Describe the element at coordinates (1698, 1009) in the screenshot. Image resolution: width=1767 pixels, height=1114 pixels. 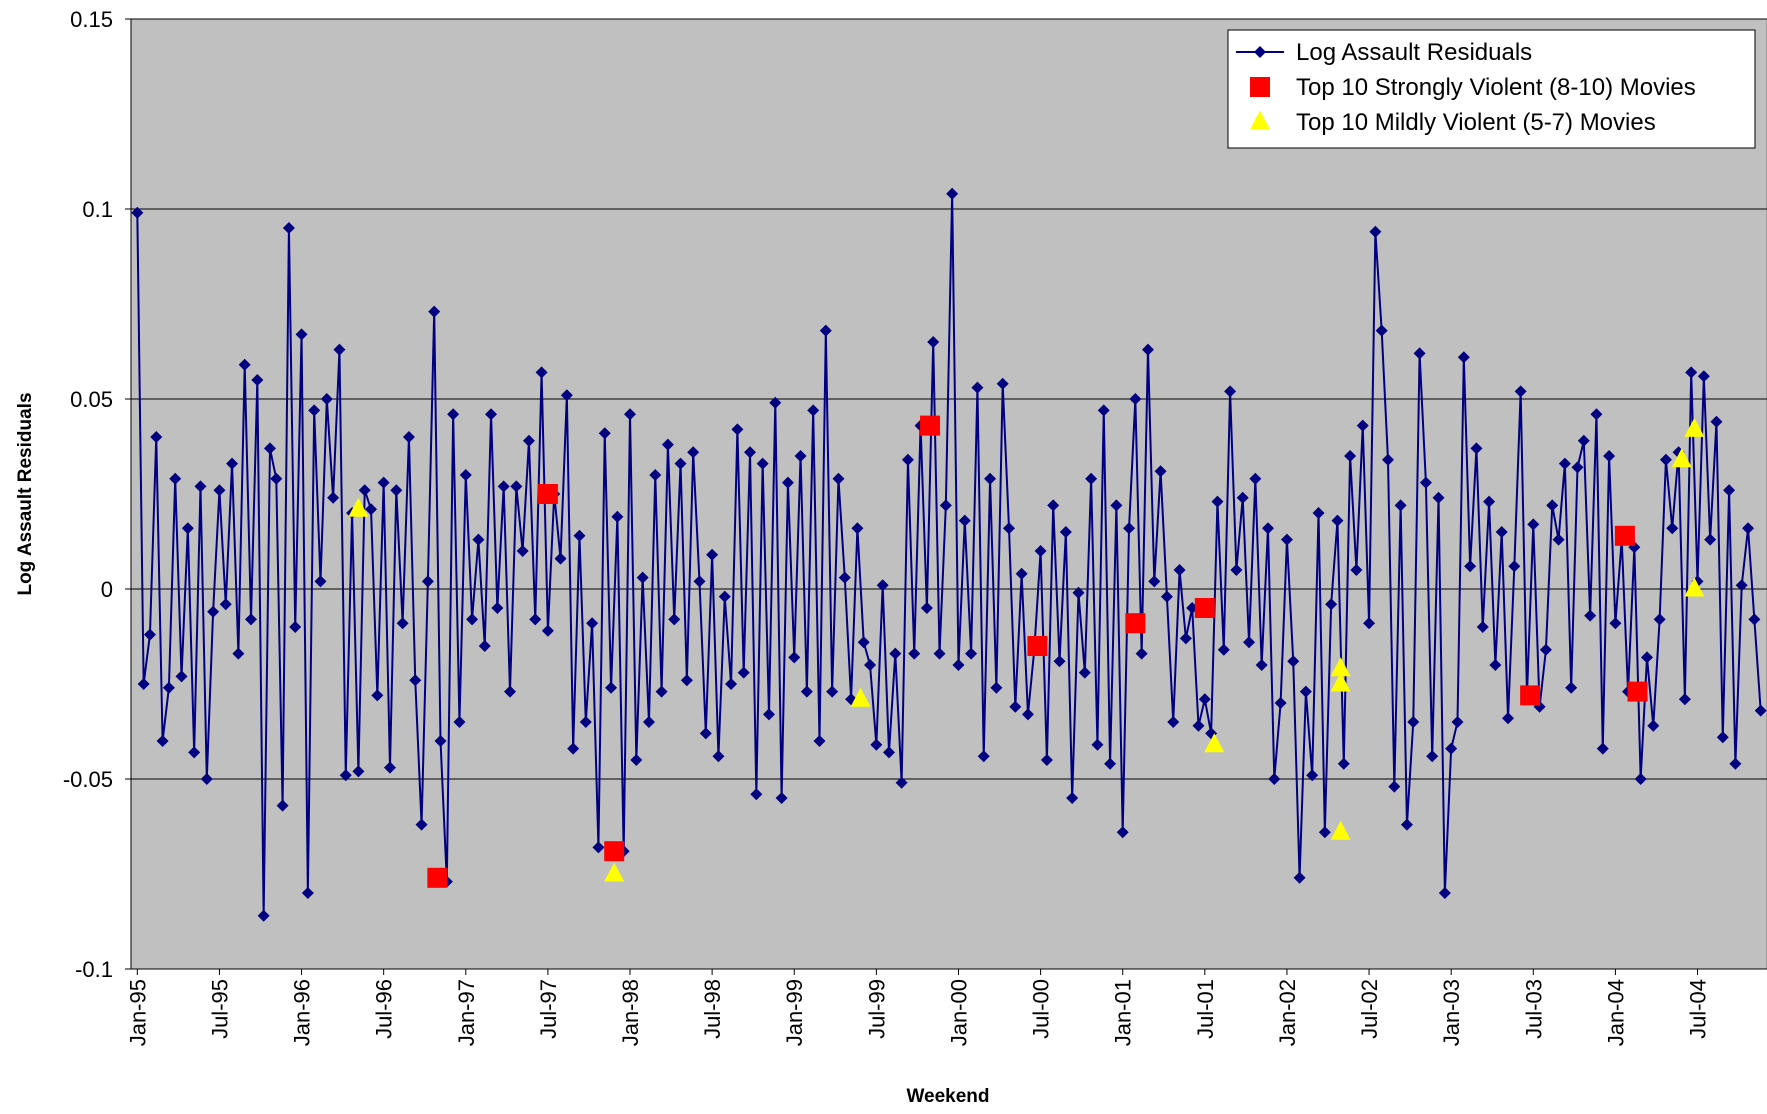
I see `x-tick-label: Jul-04` at that location.